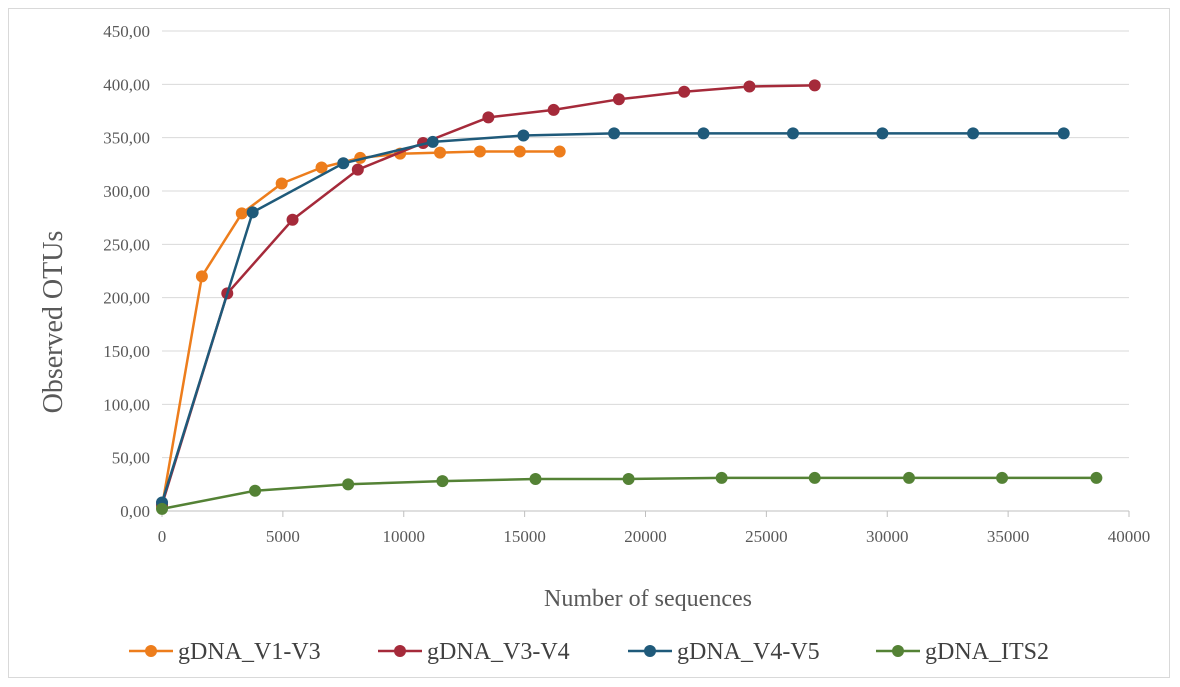 This screenshot has height=687, width=1180. I want to click on legend-label: gDNA_V1-V3, so click(249, 652).